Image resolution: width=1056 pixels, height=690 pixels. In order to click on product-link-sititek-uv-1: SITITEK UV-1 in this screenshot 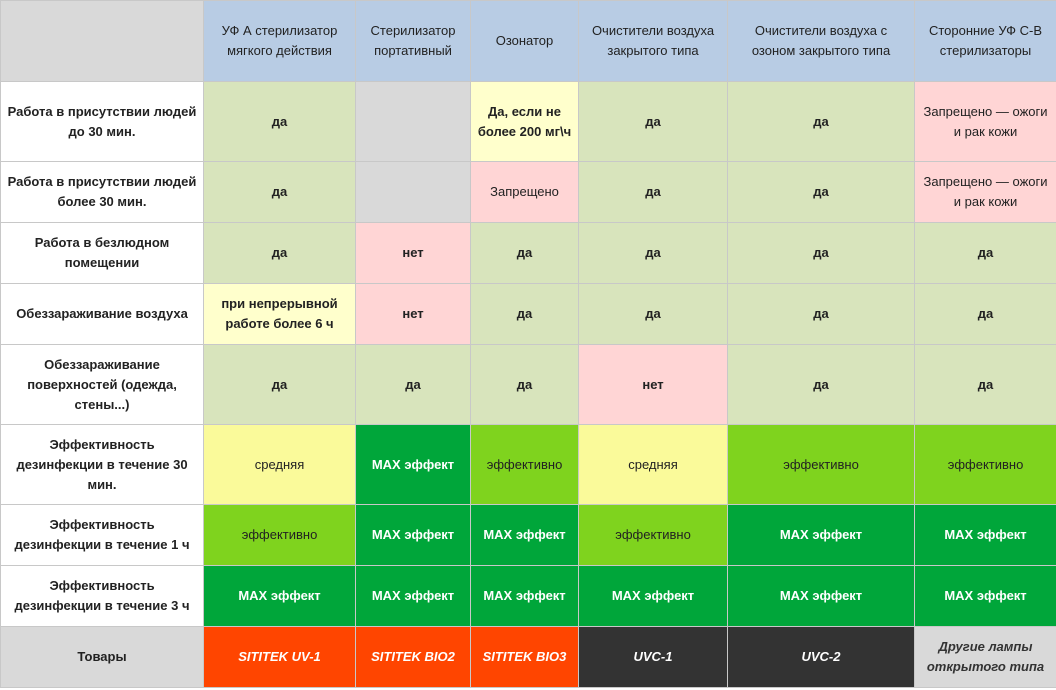, I will do `click(279, 657)`.